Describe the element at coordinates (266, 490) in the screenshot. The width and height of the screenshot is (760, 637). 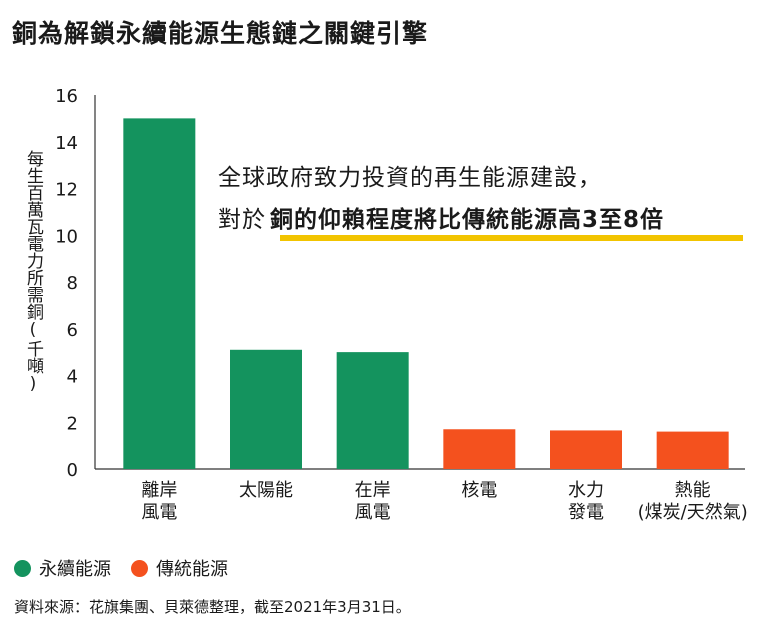
I see `x-tick-label: 太陽能` at that location.